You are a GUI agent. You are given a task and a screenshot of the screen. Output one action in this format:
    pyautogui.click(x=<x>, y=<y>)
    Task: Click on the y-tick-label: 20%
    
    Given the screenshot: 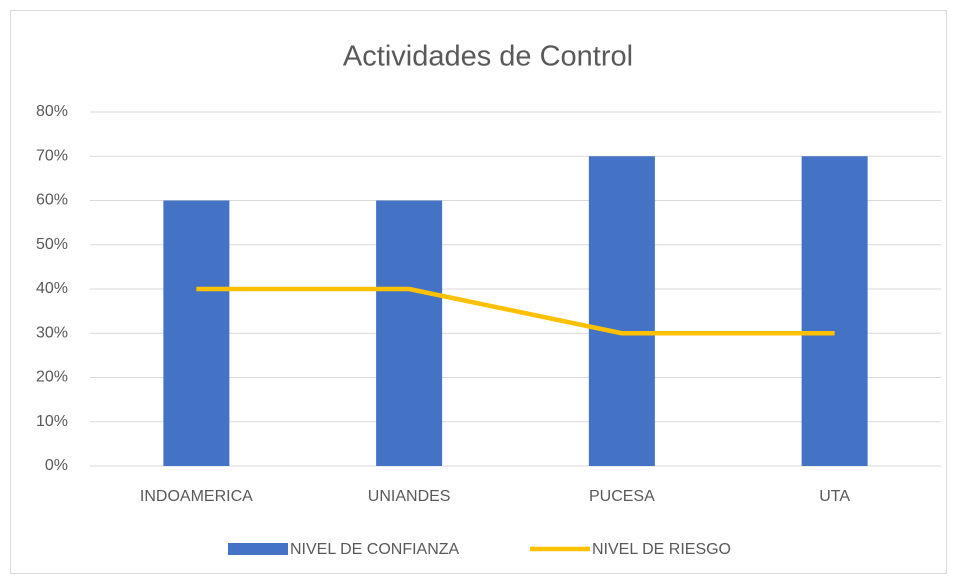 What is the action you would take?
    pyautogui.click(x=52, y=377)
    